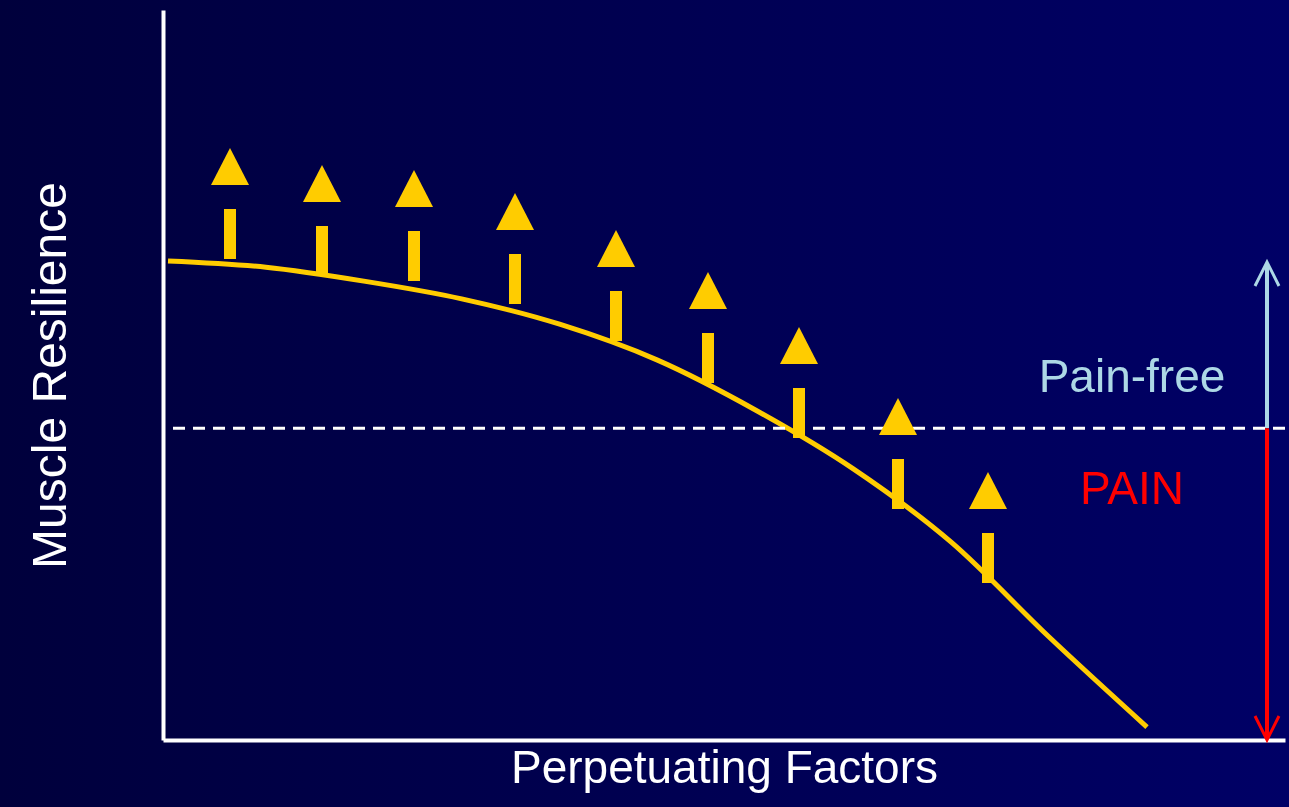 This screenshot has width=1289, height=807. What do you see at coordinates (1132, 376) in the screenshot?
I see `annotation: Pain-free` at bounding box center [1132, 376].